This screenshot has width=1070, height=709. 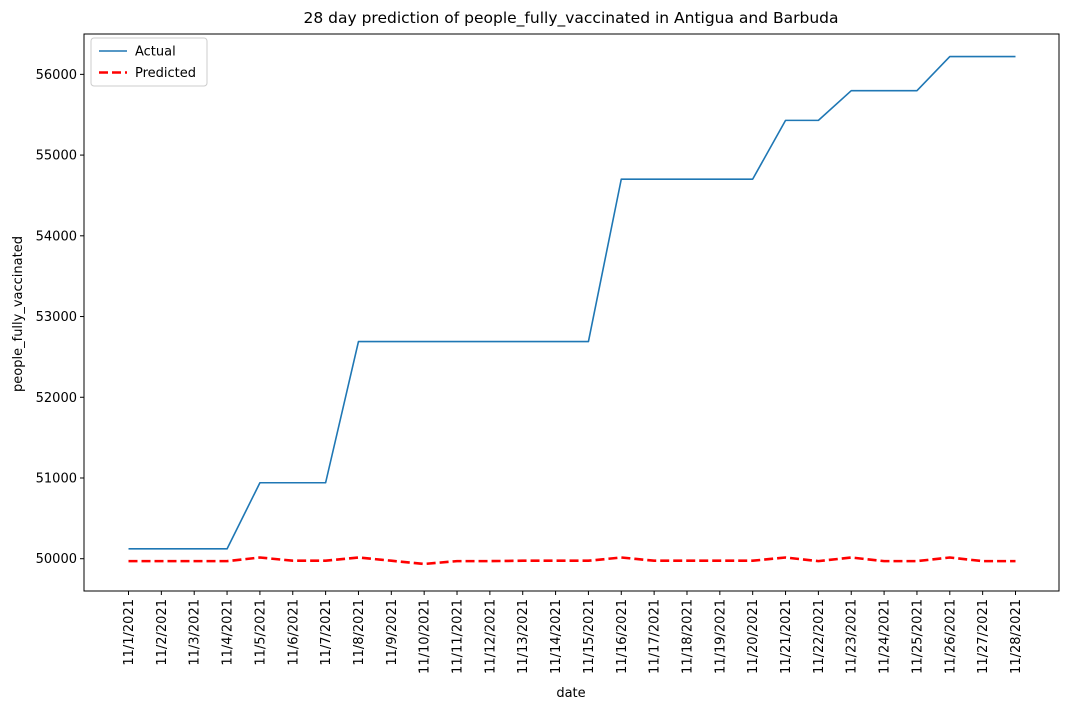 I want to click on x-tick-label: 11/5/2021, so click(x=260, y=632).